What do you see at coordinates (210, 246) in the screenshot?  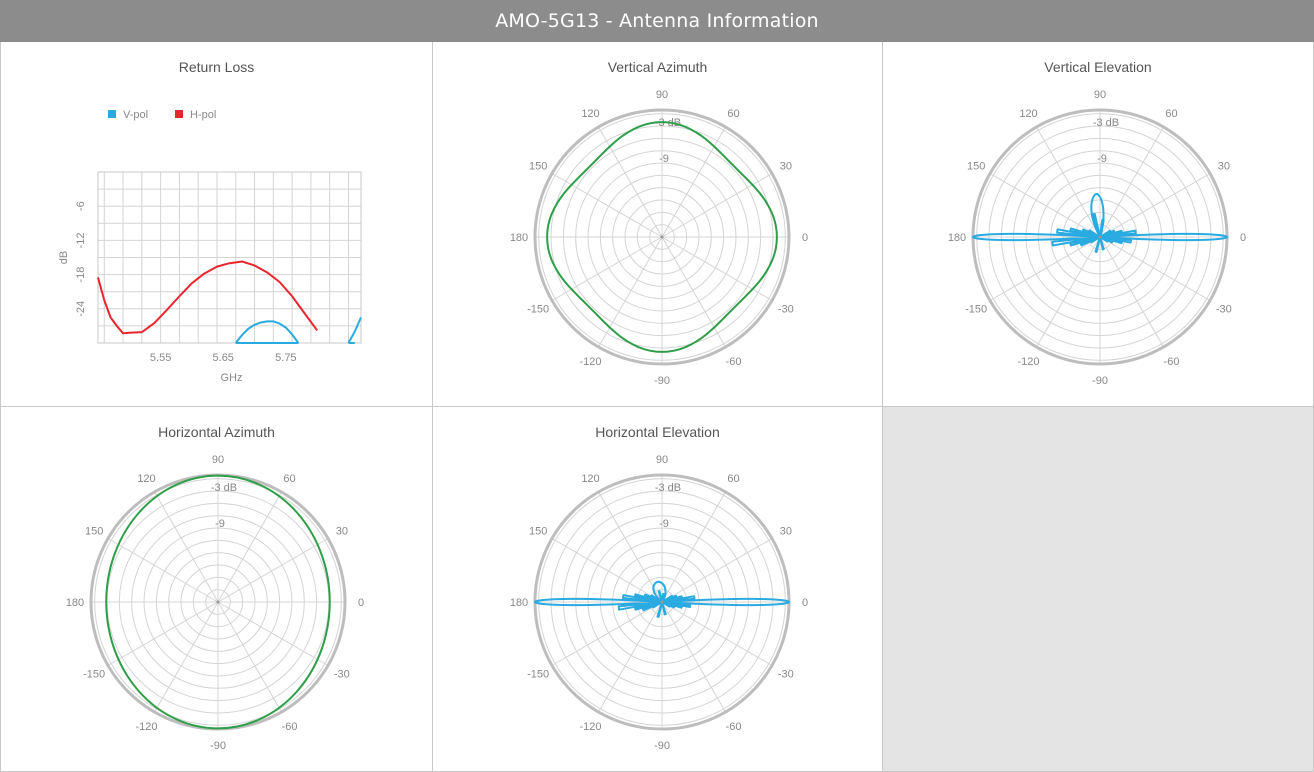 I see `return-loss-chart: V-pol H-pol 5.55 5.65 5.75 GHz -6 -12 -18 -24 dB` at bounding box center [210, 246].